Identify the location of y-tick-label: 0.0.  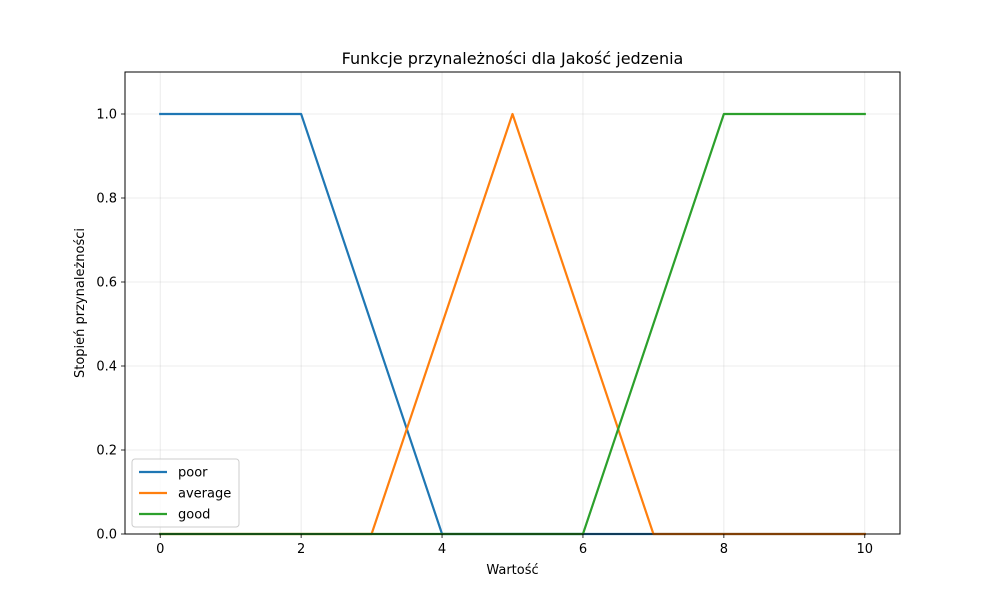
(106, 535).